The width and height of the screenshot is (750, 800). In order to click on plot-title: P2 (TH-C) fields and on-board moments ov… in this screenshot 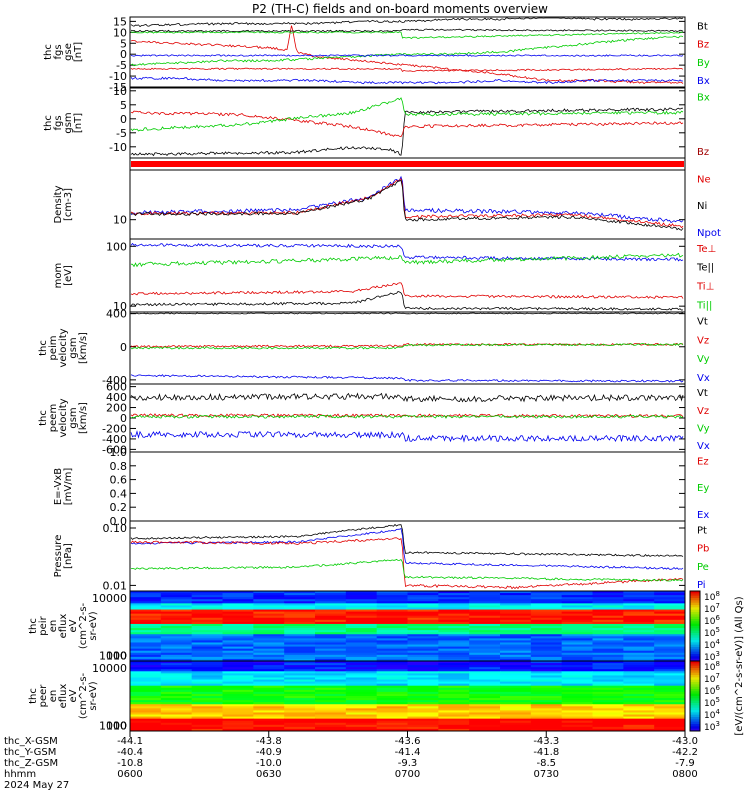, I will do `click(400, 9)`.